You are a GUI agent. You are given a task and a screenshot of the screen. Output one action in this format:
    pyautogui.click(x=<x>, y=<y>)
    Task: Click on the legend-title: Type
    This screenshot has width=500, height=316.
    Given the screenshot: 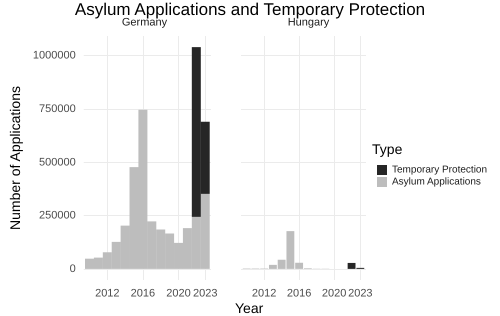 What is the action you would take?
    pyautogui.click(x=387, y=149)
    